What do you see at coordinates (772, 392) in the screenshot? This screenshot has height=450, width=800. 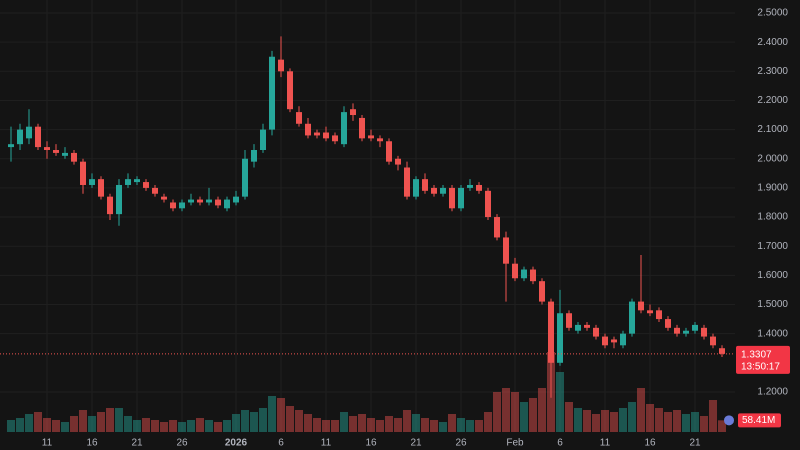 I see `y-tick-label: 1.2000` at bounding box center [772, 392].